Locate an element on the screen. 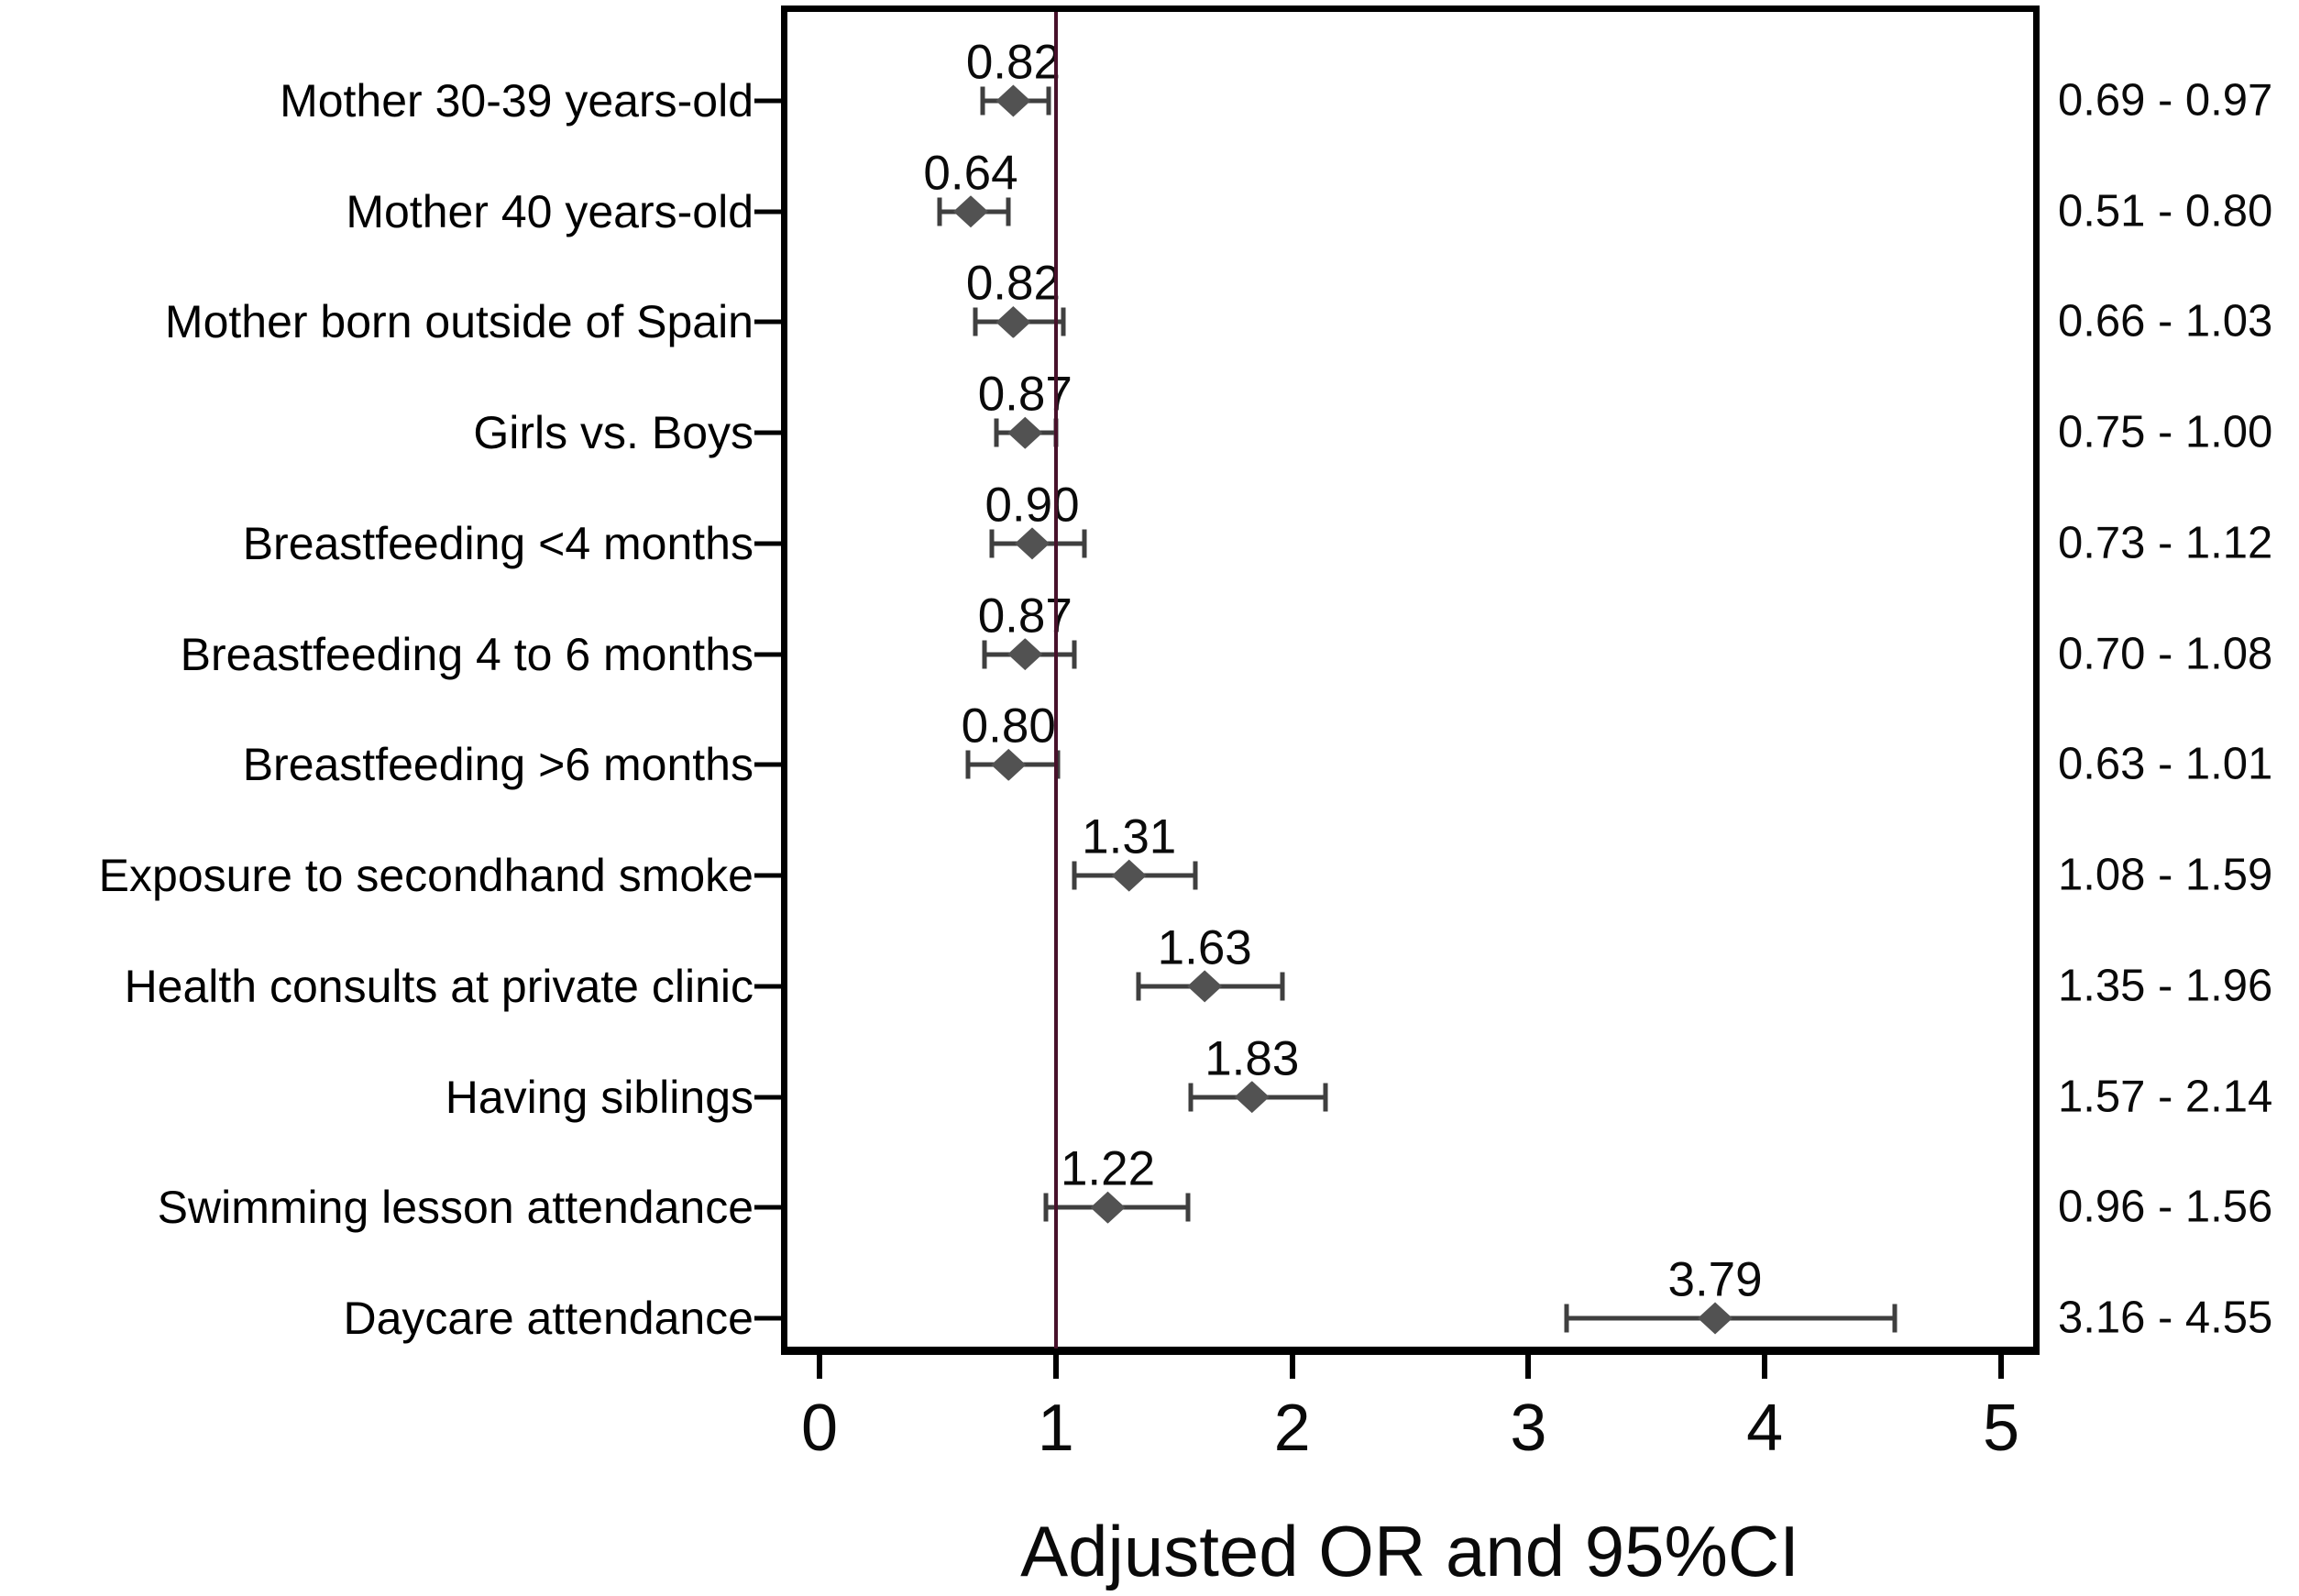 This screenshot has height=1596, width=2299. category-label: Mother 40 years-old is located at coordinates (550, 211).